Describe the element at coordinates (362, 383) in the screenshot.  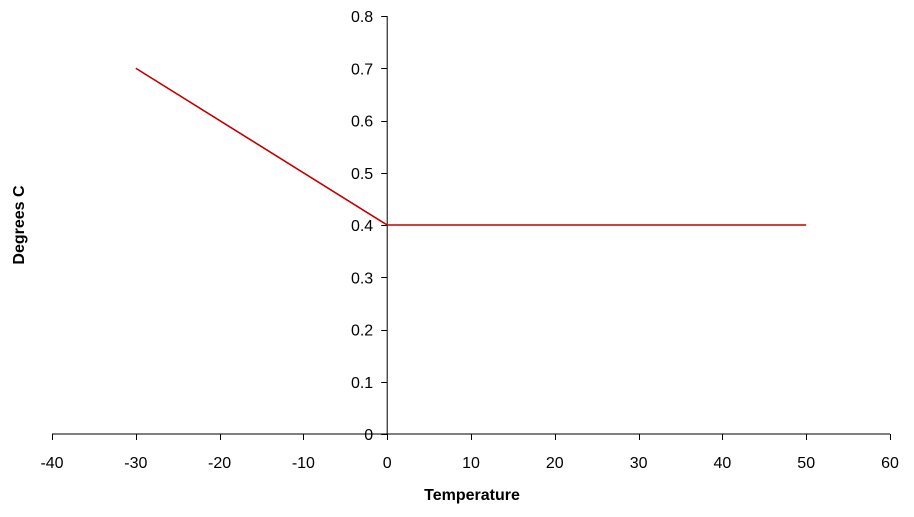
I see `y-tick-label: 0.1` at that location.